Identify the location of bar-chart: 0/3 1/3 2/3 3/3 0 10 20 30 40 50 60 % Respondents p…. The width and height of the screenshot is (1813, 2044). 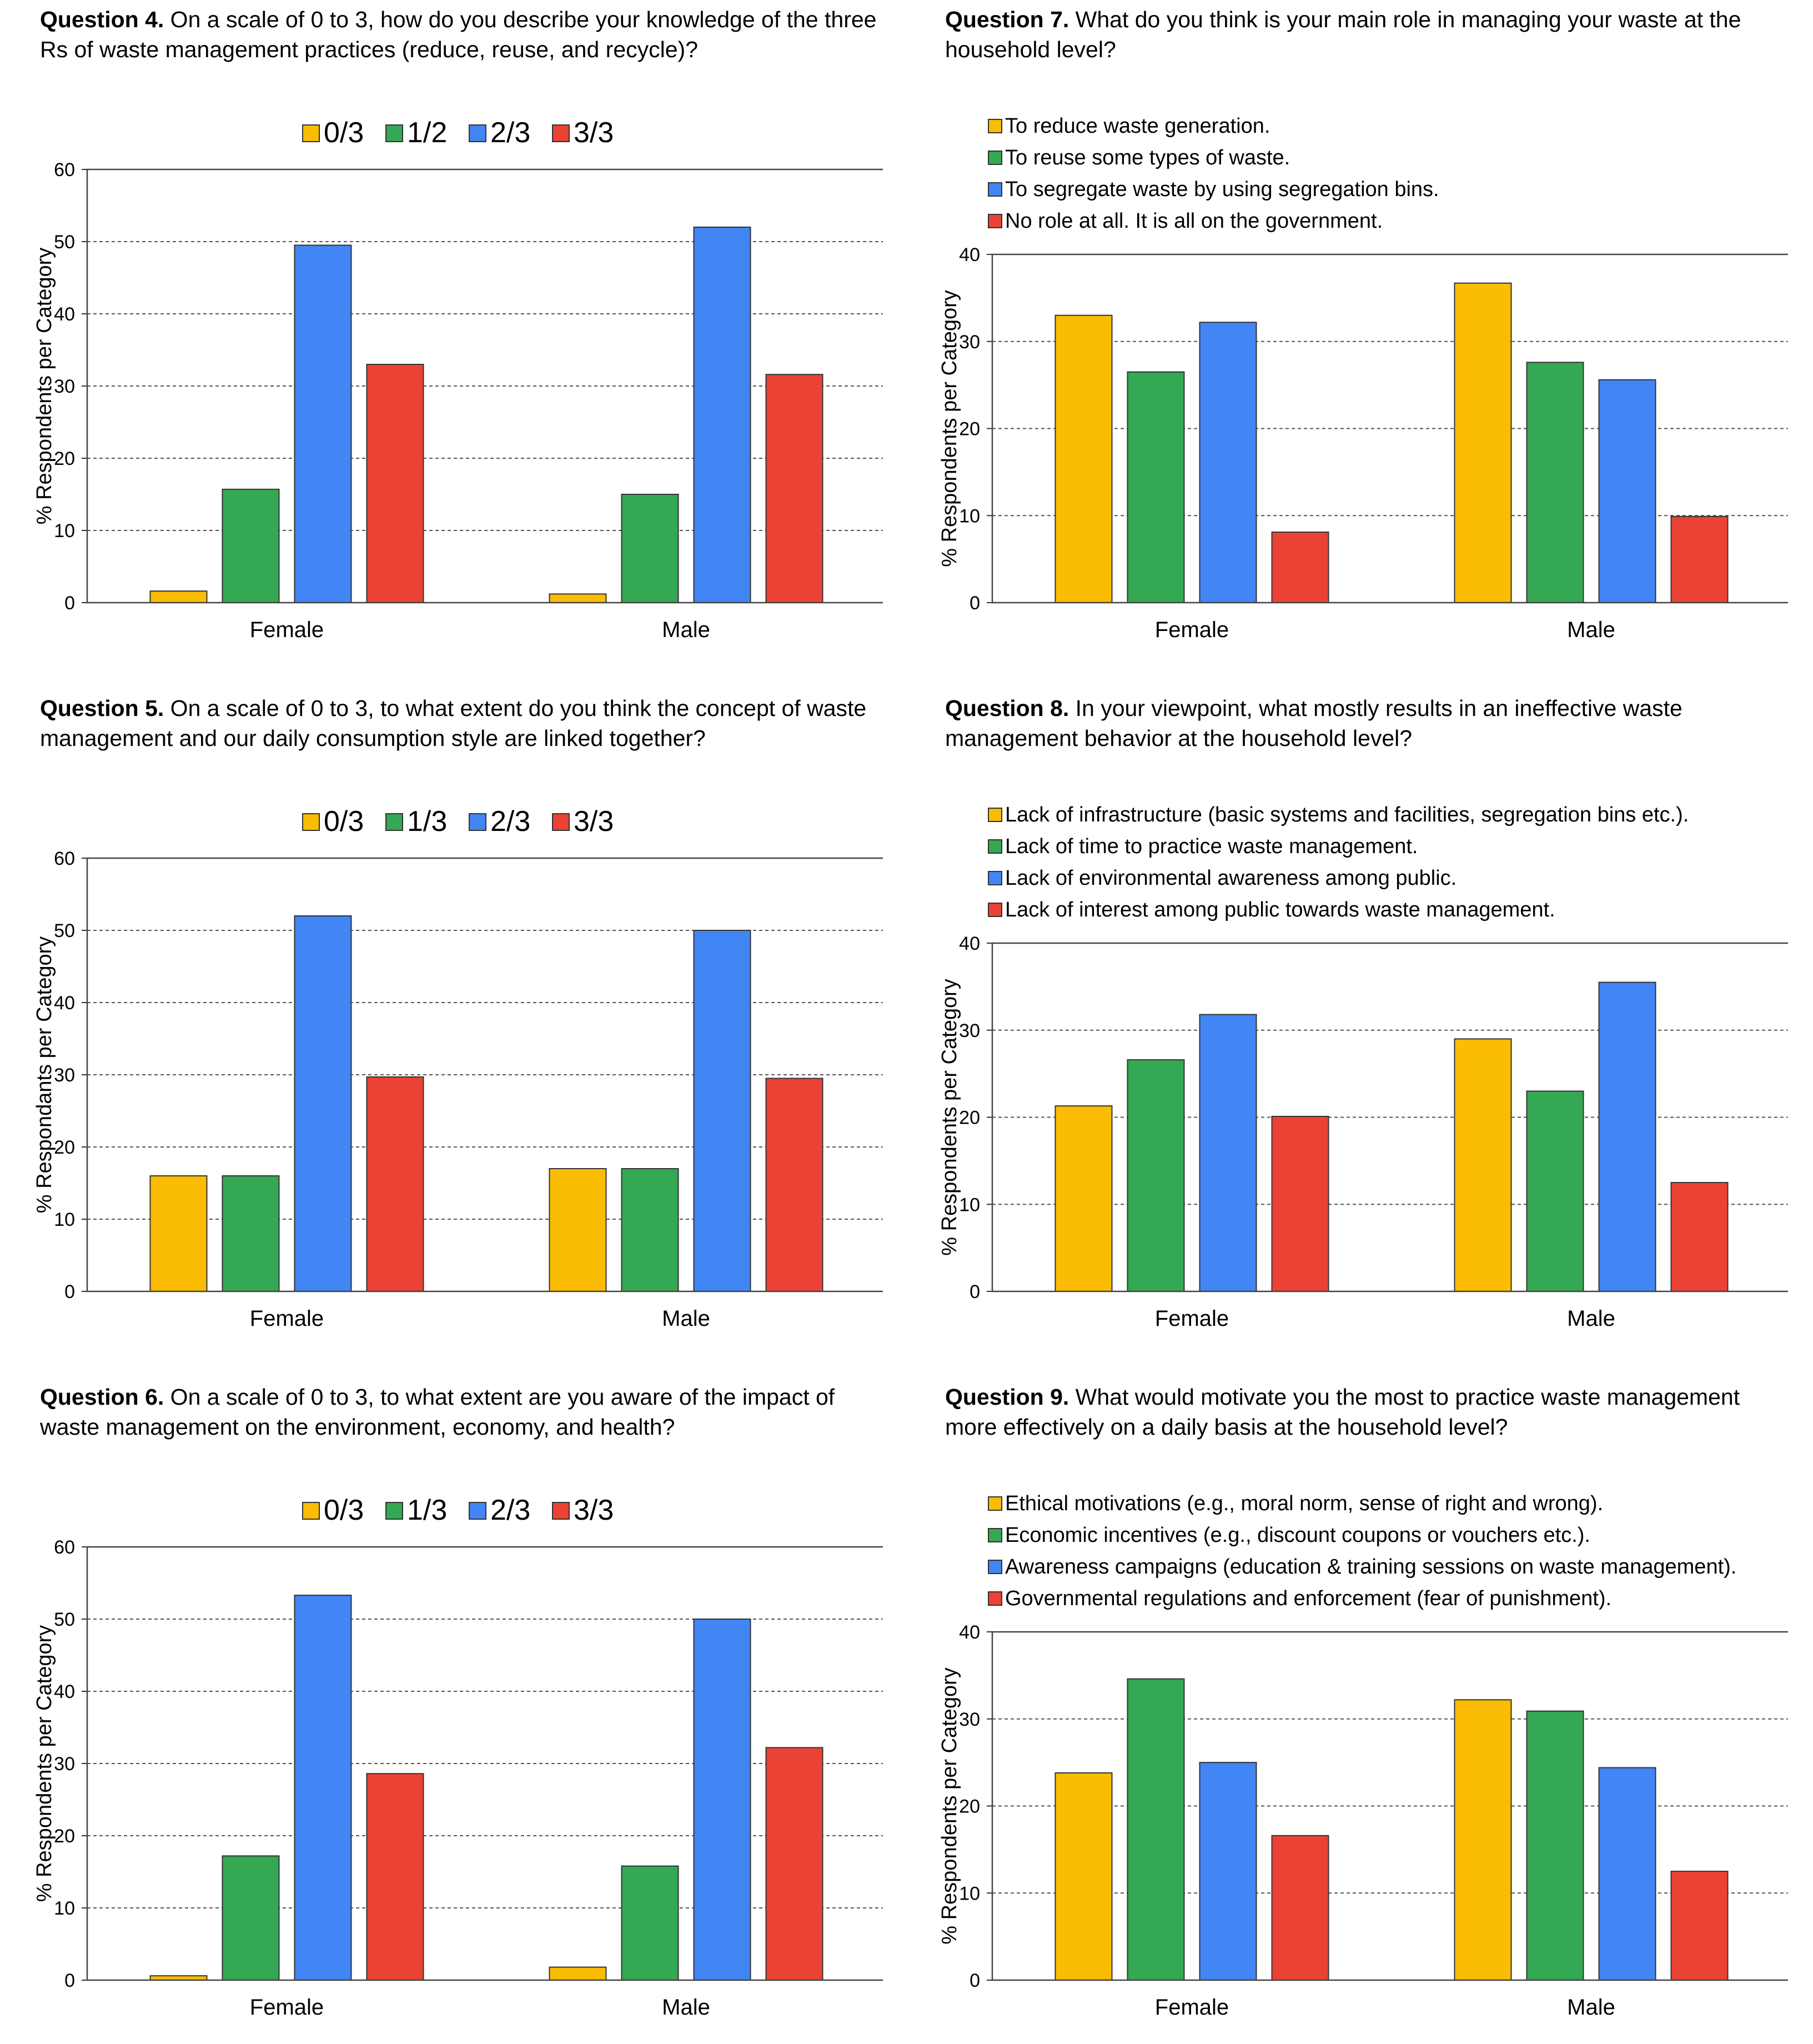
(458, 1757).